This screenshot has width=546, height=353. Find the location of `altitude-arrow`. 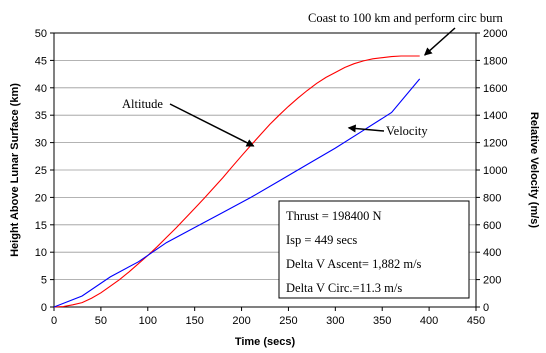

altitude-arrow is located at coordinates (212, 125).